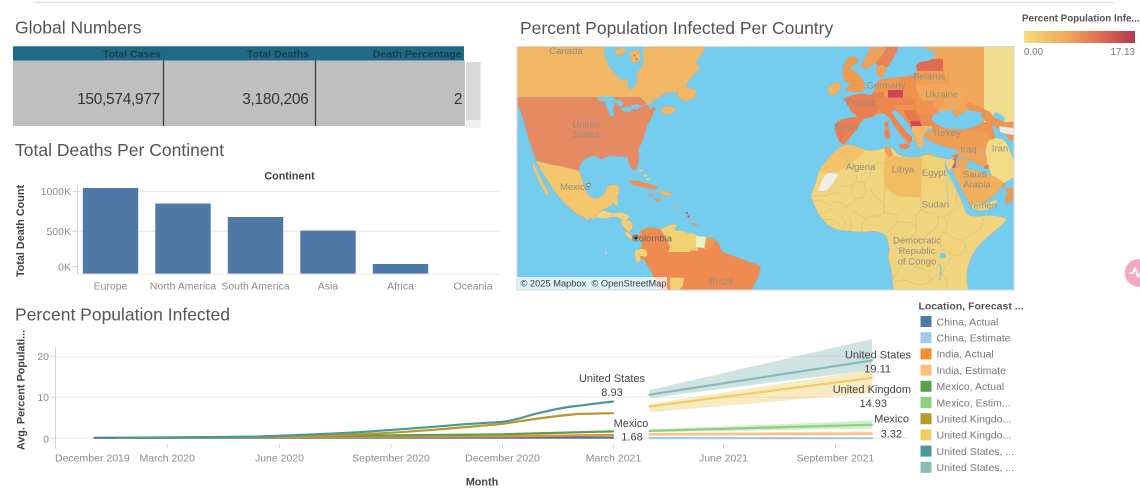  I want to click on svg-text: 20, so click(43, 357).